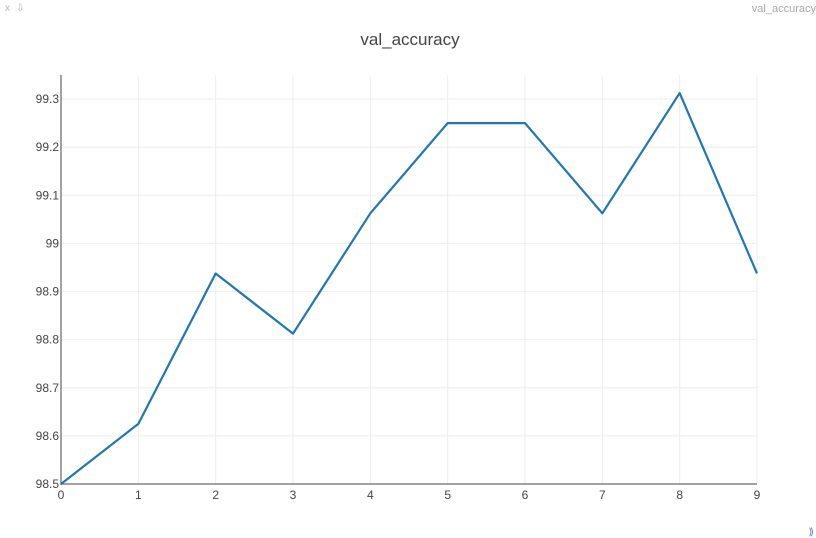 The width and height of the screenshot is (816, 538). Describe the element at coordinates (757, 495) in the screenshot. I see `x-tick-label: 9` at that location.